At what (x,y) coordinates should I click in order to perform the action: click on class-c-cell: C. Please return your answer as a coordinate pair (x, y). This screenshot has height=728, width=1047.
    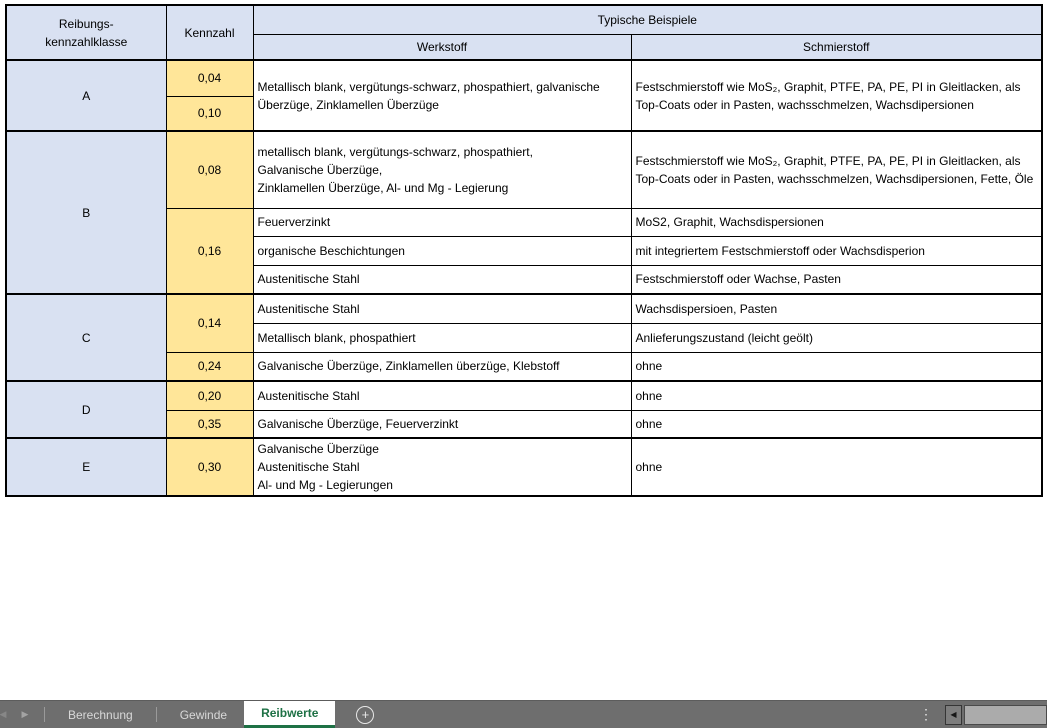
    Looking at the image, I should click on (86, 337).